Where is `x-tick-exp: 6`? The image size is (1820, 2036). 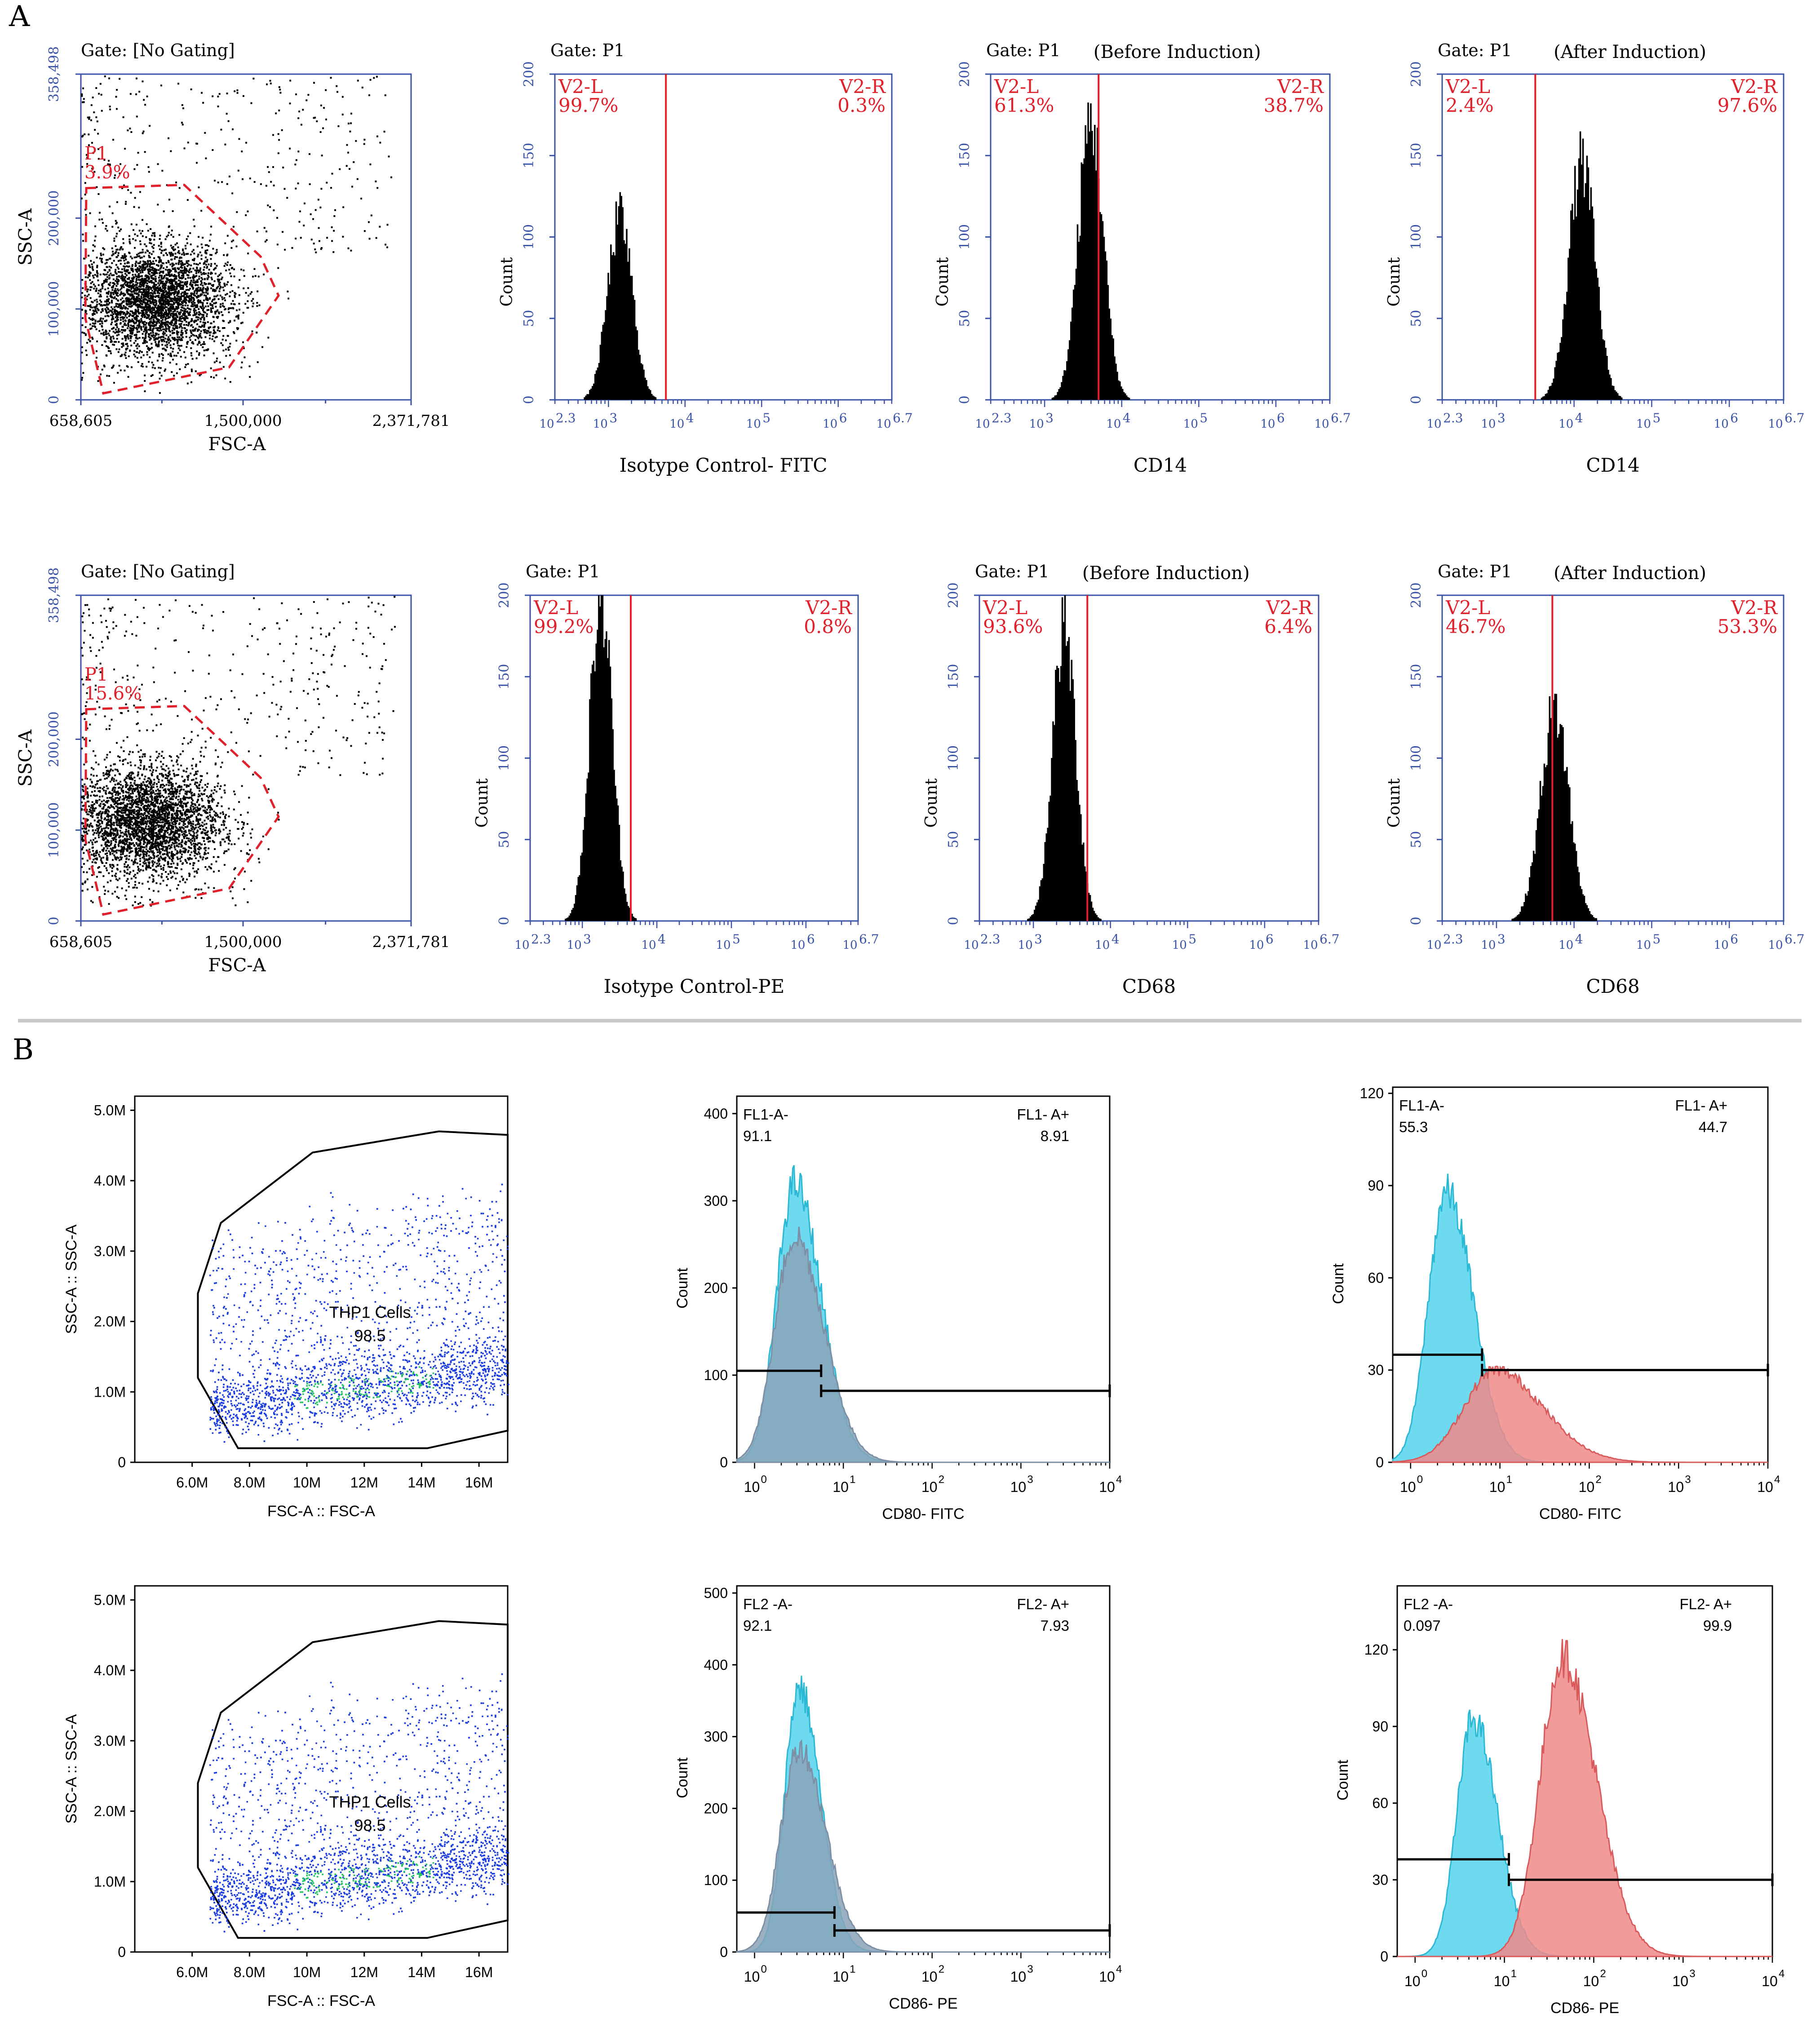 x-tick-exp: 6 is located at coordinates (1734, 418).